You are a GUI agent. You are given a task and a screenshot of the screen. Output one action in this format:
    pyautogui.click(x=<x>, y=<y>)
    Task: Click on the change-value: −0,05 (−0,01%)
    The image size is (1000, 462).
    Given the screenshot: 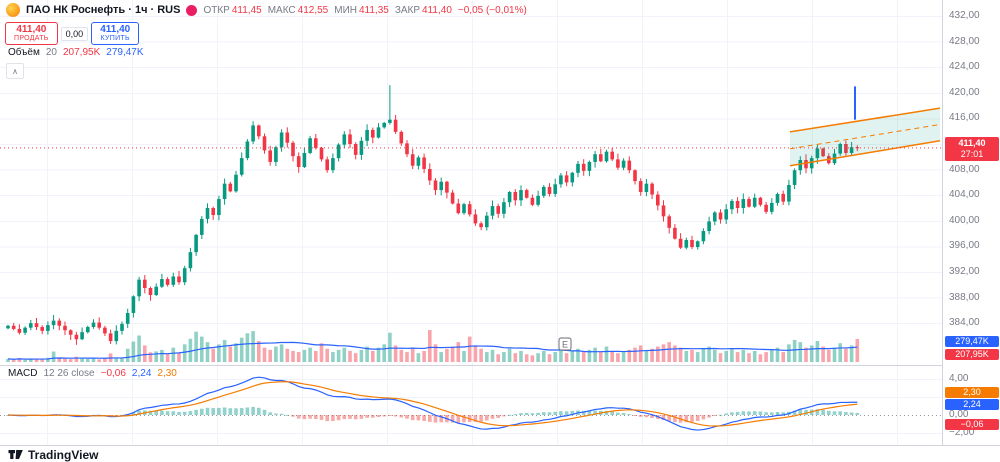 What is the action you would take?
    pyautogui.click(x=492, y=10)
    